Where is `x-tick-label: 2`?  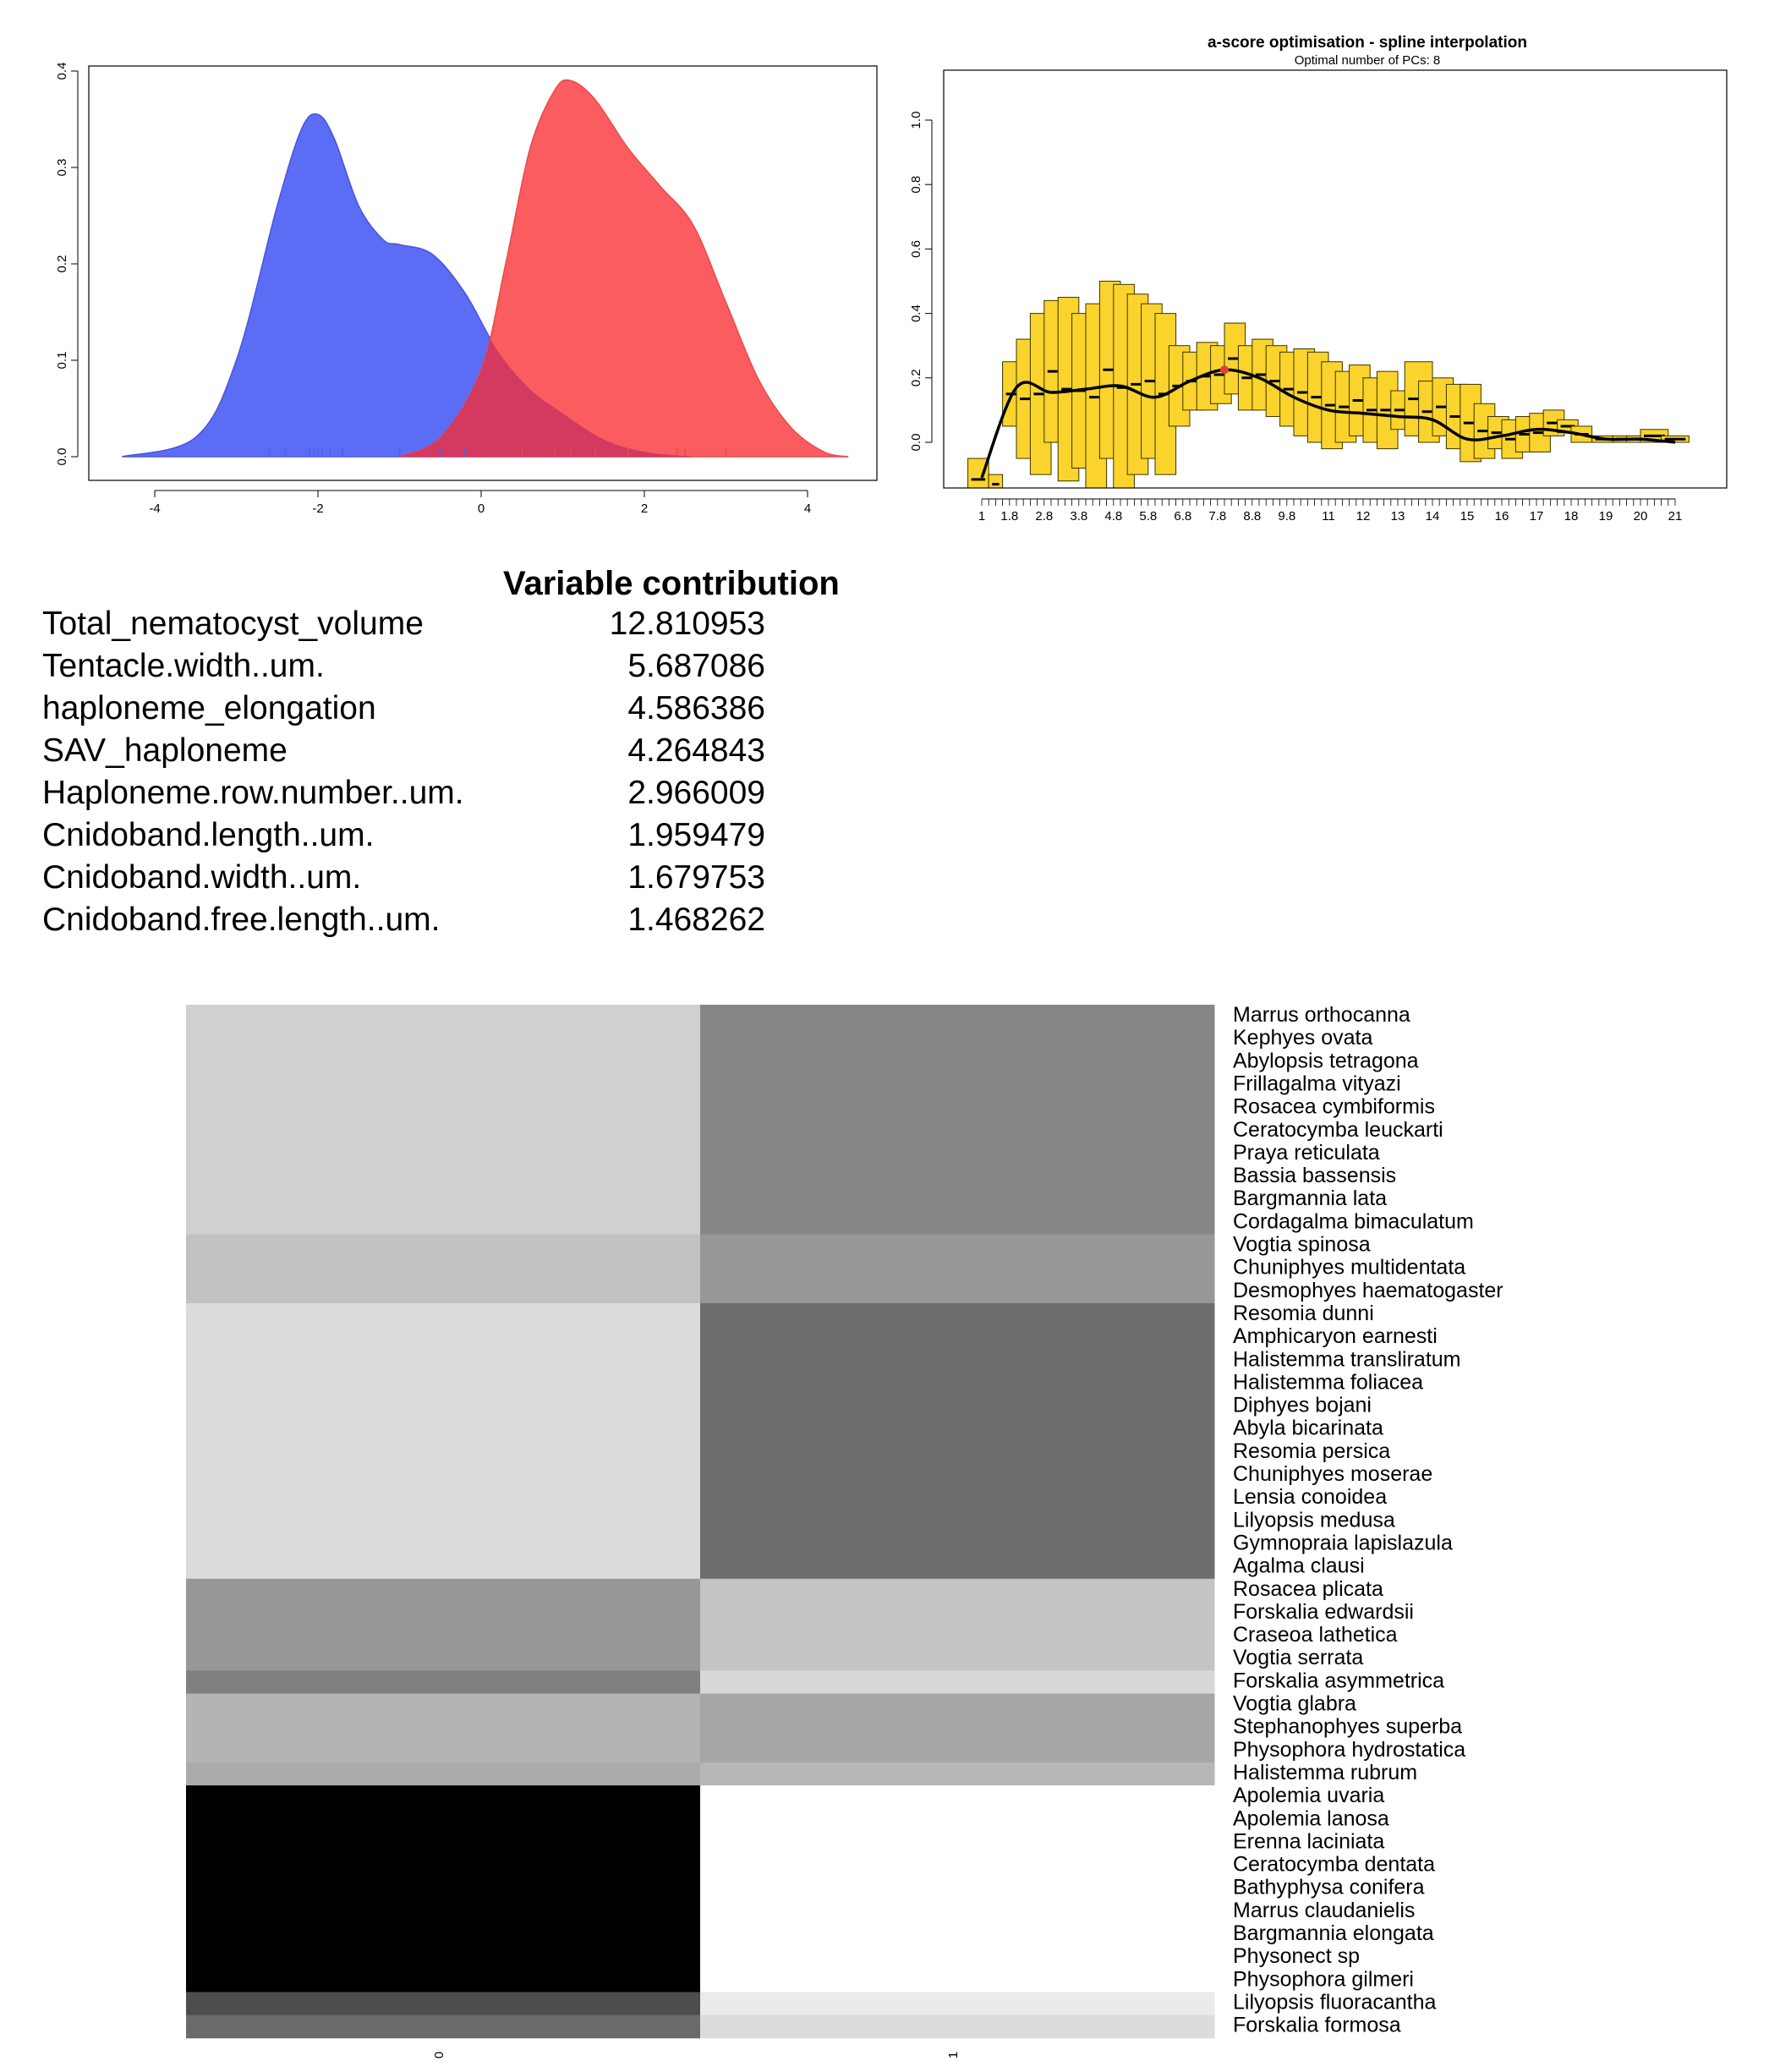 x-tick-label: 2 is located at coordinates (644, 509).